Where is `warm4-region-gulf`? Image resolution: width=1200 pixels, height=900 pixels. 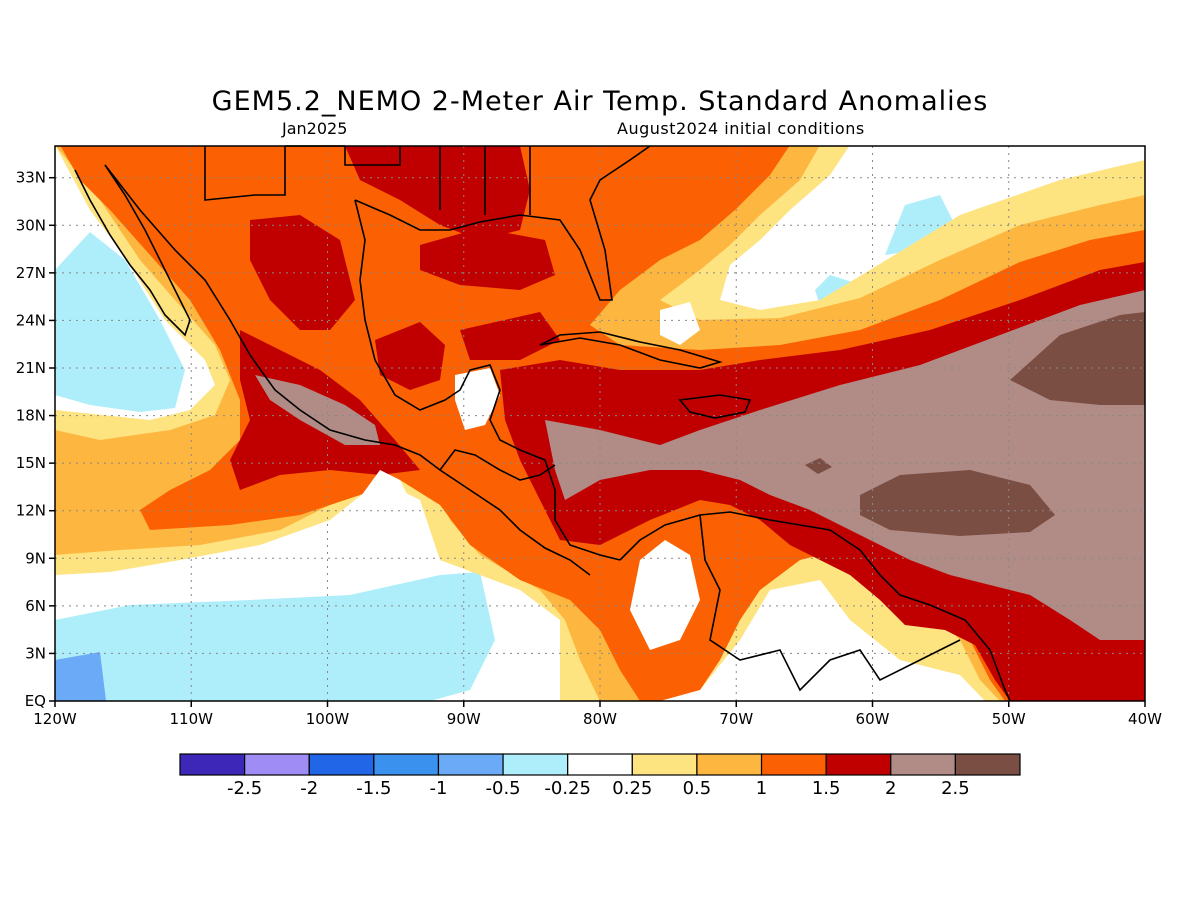 warm4-region-gulf is located at coordinates (487, 259).